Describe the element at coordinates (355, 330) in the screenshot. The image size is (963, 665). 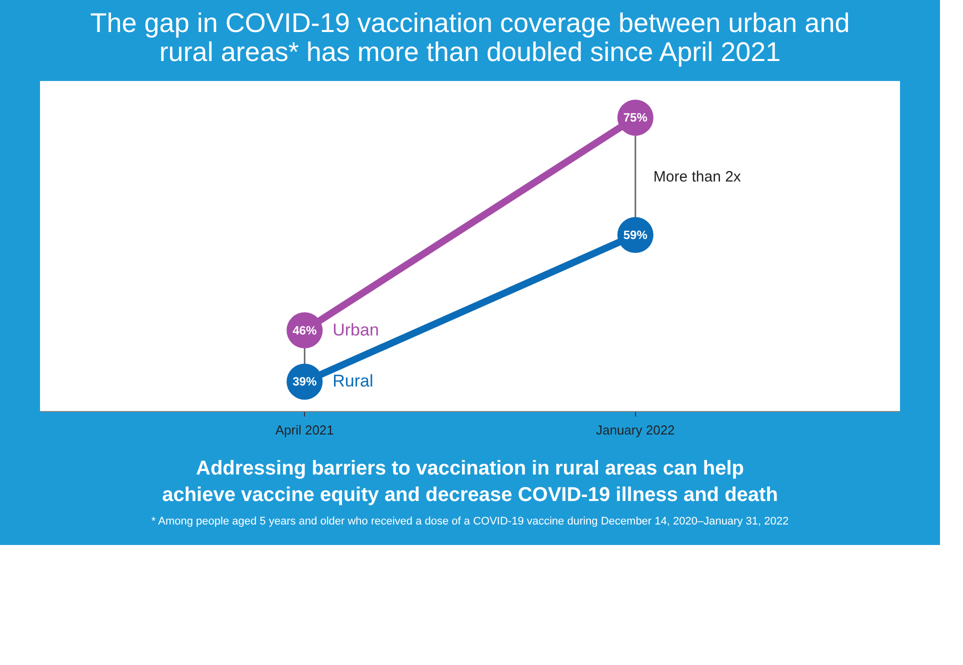
I see `series-label: Urban` at that location.